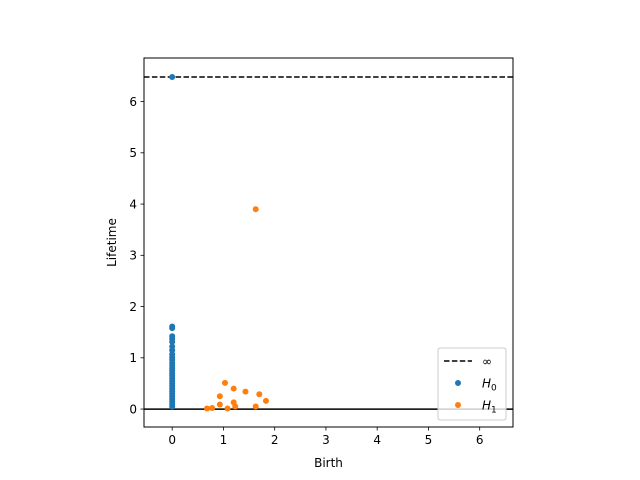  Describe the element at coordinates (133, 256) in the screenshot. I see `y-tick-label: 3` at that location.